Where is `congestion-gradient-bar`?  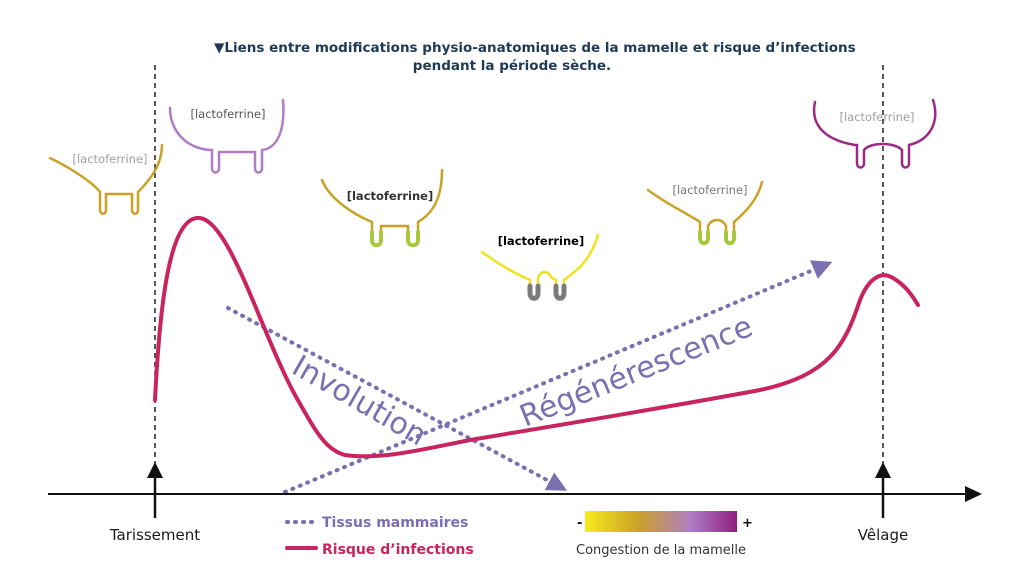 congestion-gradient-bar is located at coordinates (661, 521).